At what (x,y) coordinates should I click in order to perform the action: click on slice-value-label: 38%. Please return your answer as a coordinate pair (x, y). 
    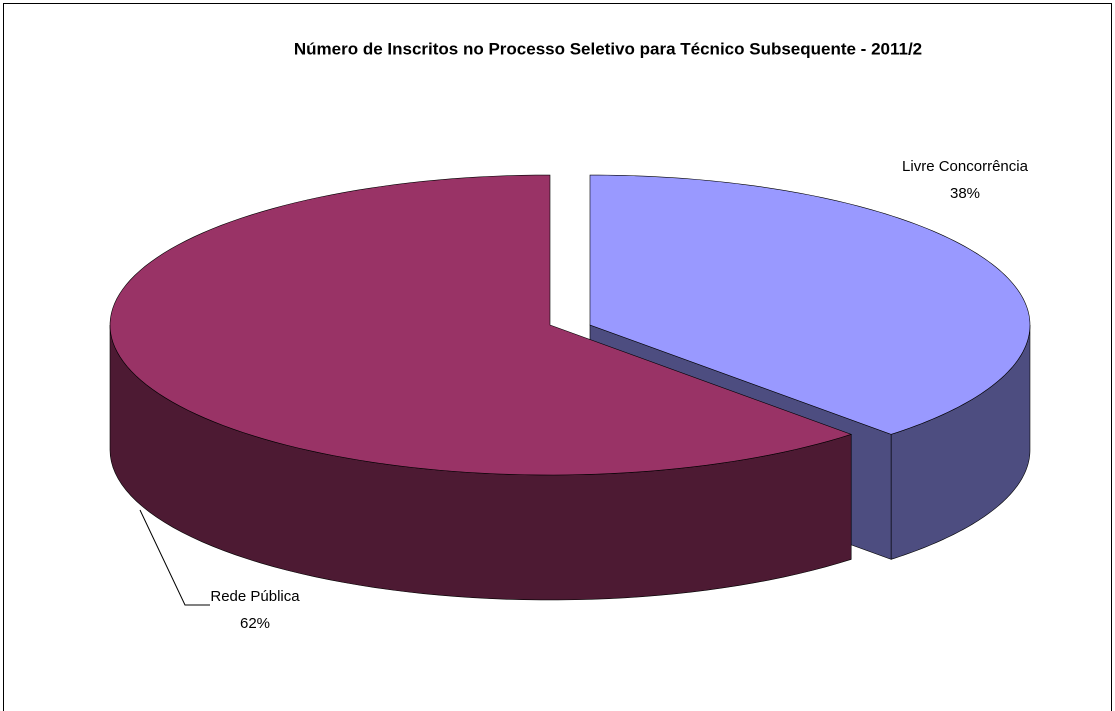
    Looking at the image, I should click on (965, 193).